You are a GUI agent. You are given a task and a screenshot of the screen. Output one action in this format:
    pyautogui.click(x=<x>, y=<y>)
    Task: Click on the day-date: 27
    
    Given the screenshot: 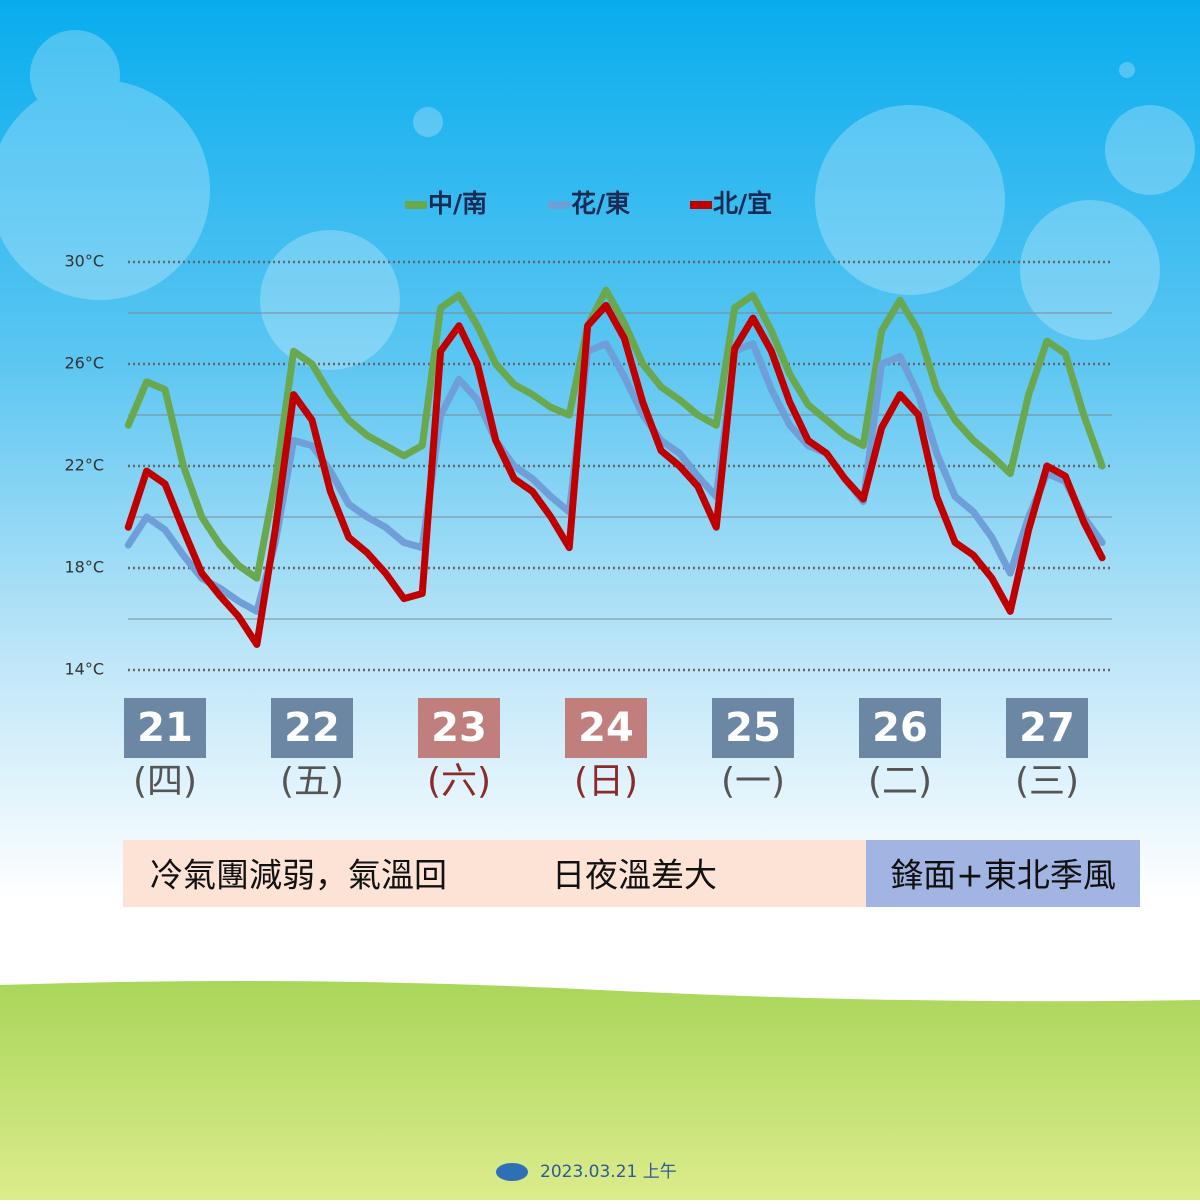 What is the action you would take?
    pyautogui.click(x=1047, y=728)
    